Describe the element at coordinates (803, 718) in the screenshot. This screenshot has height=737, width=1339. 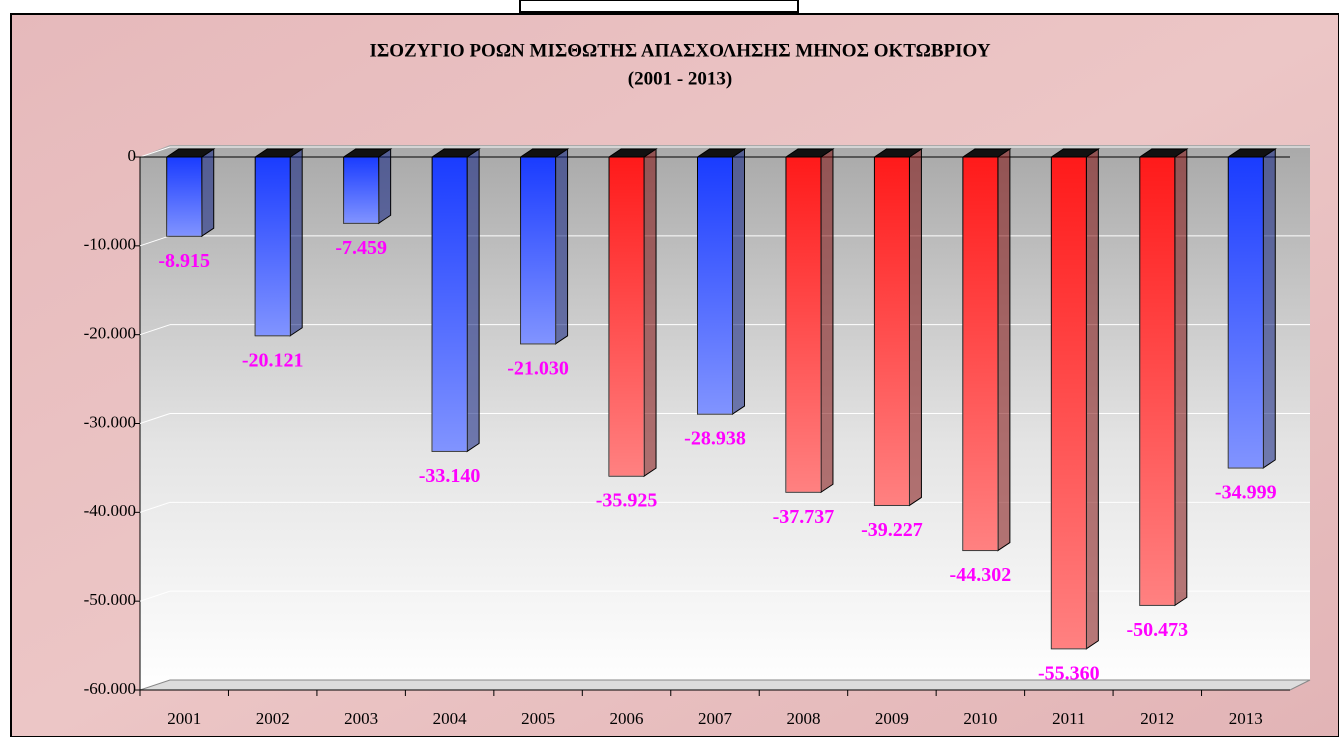
I see `x-tick-label: 2008` at that location.